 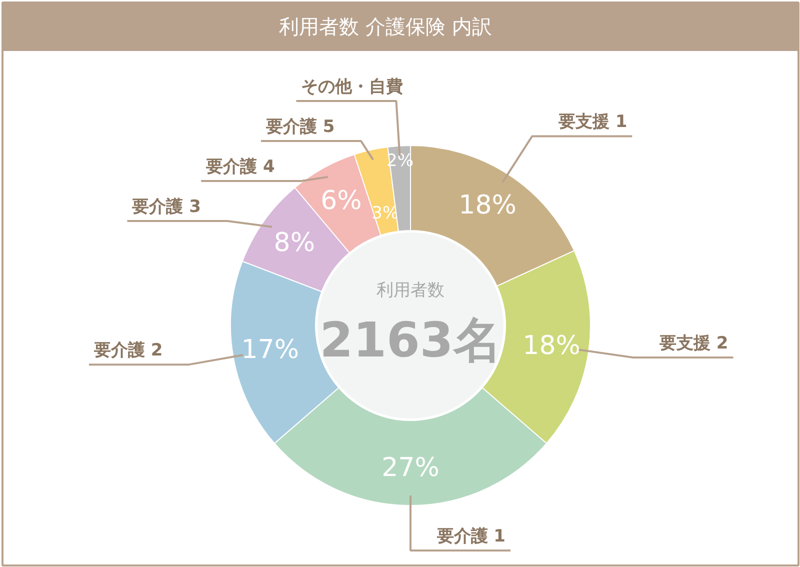 What do you see at coordinates (471, 536) in the screenshot?
I see `slice-label: 要介護 1` at bounding box center [471, 536].